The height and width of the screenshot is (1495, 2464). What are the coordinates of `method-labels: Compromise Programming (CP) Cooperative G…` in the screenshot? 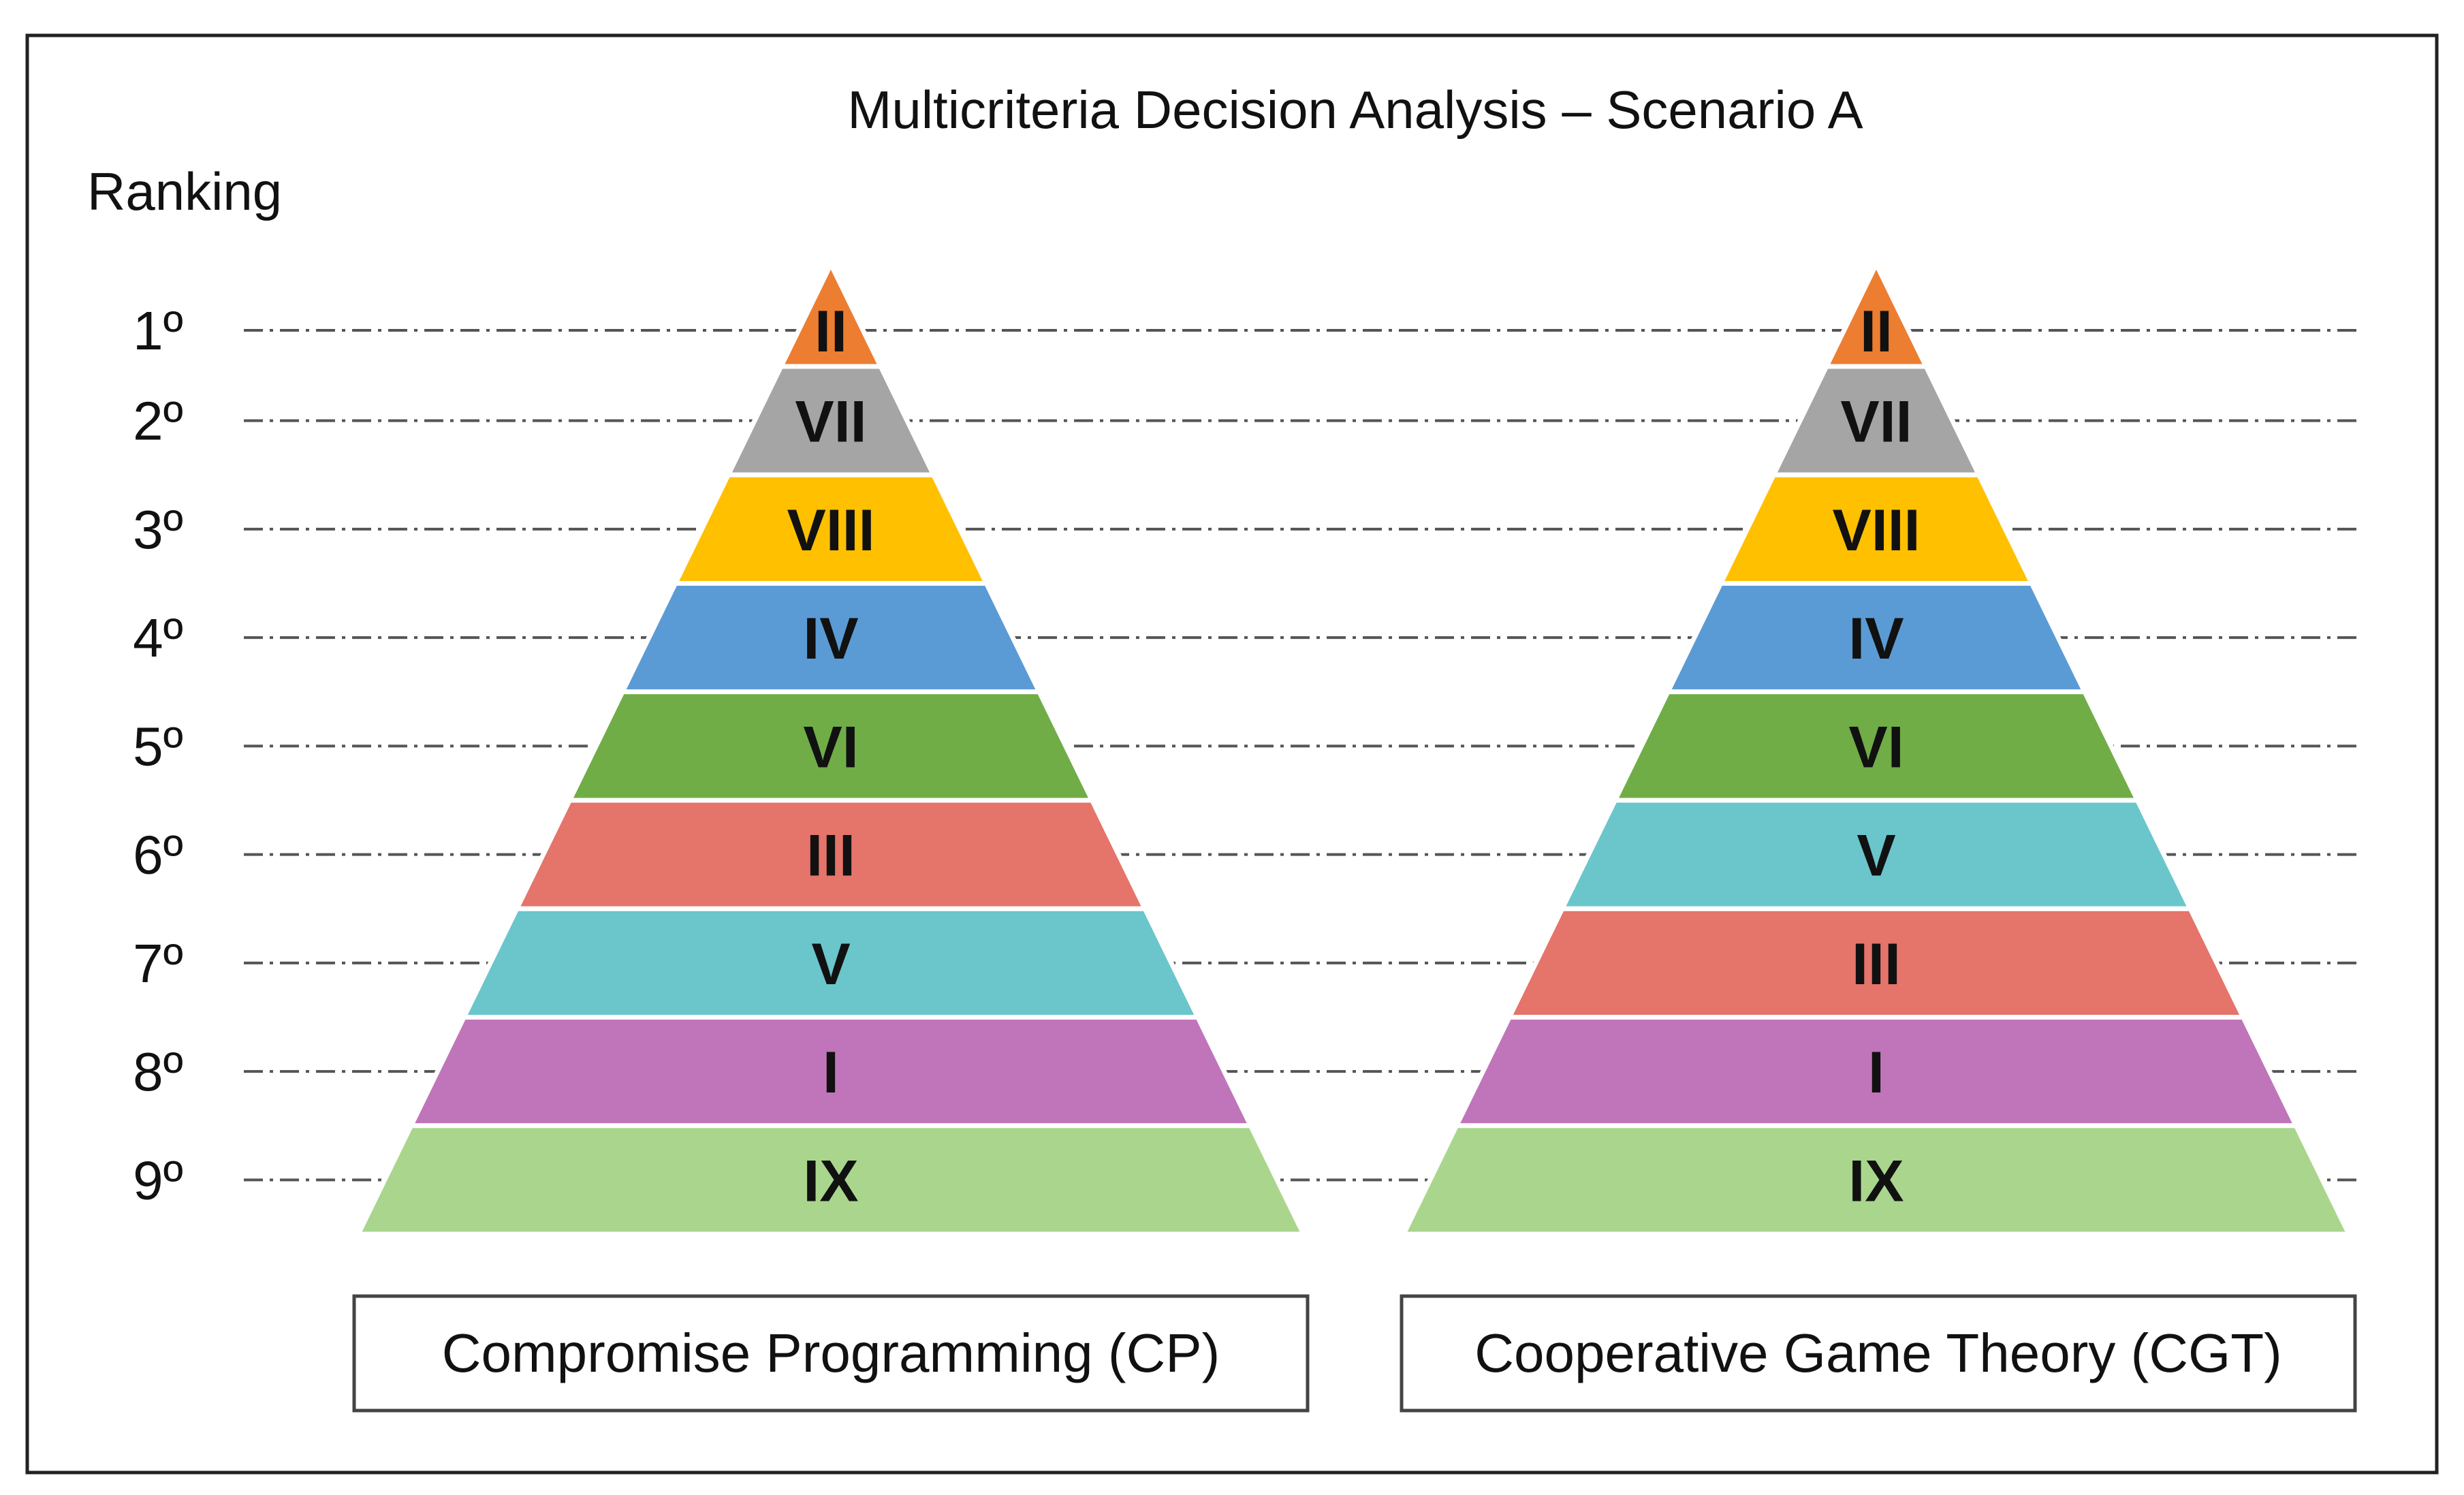 It's located at (1355, 1353).